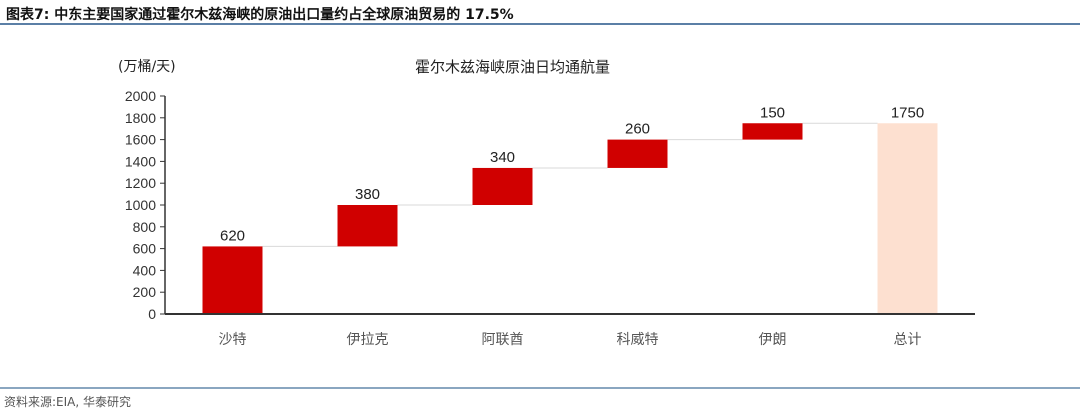 The image size is (1080, 411). What do you see at coordinates (147, 67) in the screenshot?
I see `y-axis-label: (万桶/天)` at bounding box center [147, 67].